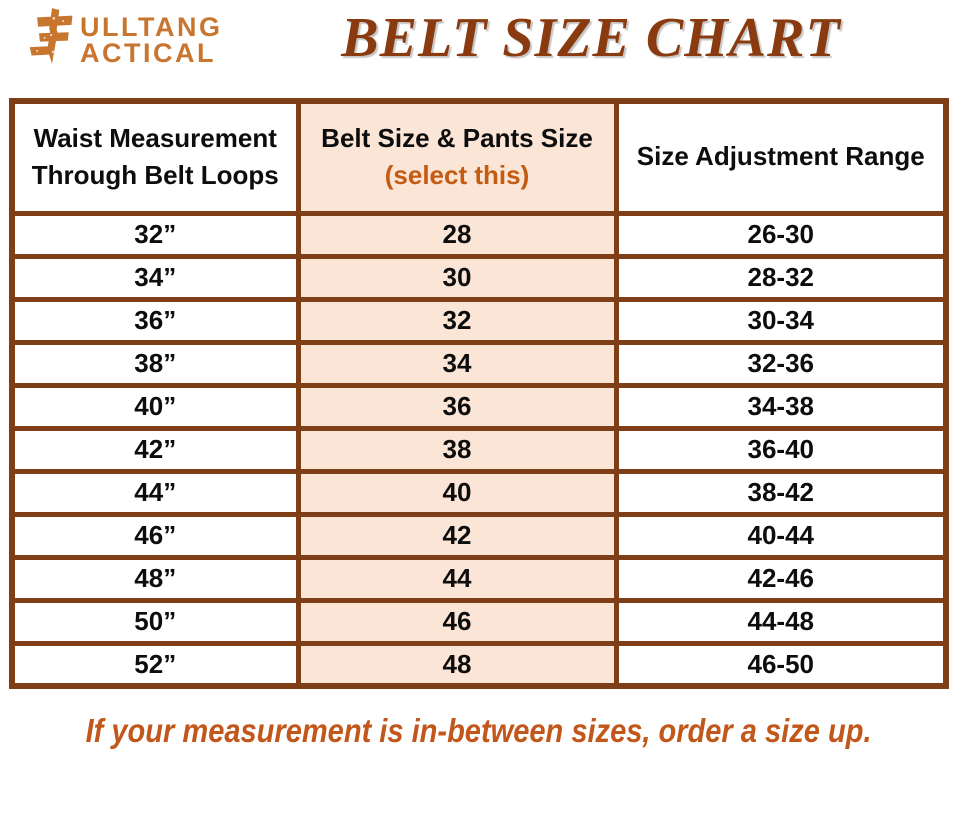  Describe the element at coordinates (457, 621) in the screenshot. I see `belt-size-cell: 46` at that location.